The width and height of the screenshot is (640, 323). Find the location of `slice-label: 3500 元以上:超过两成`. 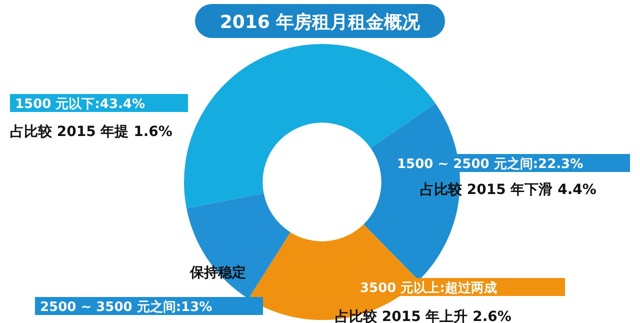

slice-label: 3500 元以上:超过两成 is located at coordinates (428, 288).